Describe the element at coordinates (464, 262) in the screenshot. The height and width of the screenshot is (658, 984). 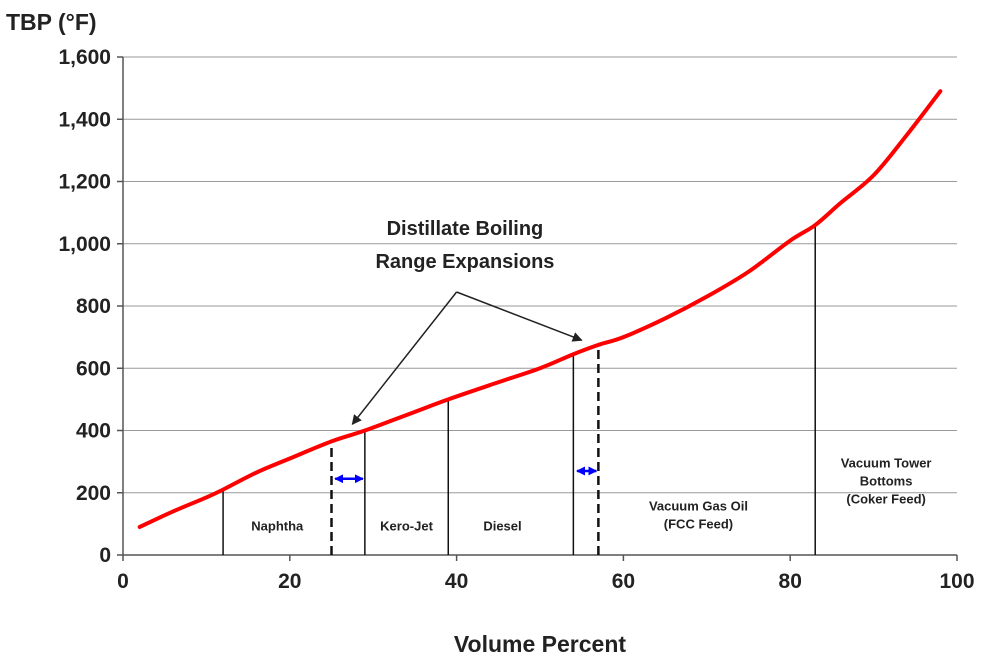
I see `annotation-text: Range Expansions` at that location.